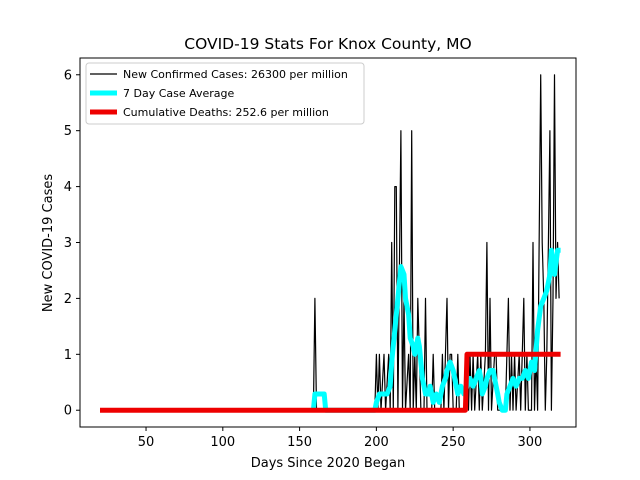 The width and height of the screenshot is (640, 480). I want to click on y-axis-label: New COVID-19 Cases, so click(48, 243).